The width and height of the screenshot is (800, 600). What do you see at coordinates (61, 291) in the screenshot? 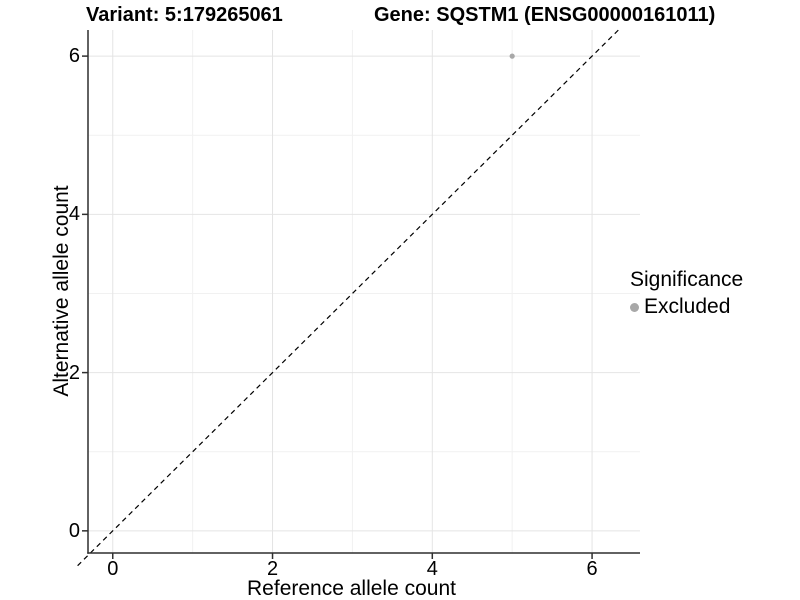
I see `y-axis-title: Alternative allele count` at bounding box center [61, 291].